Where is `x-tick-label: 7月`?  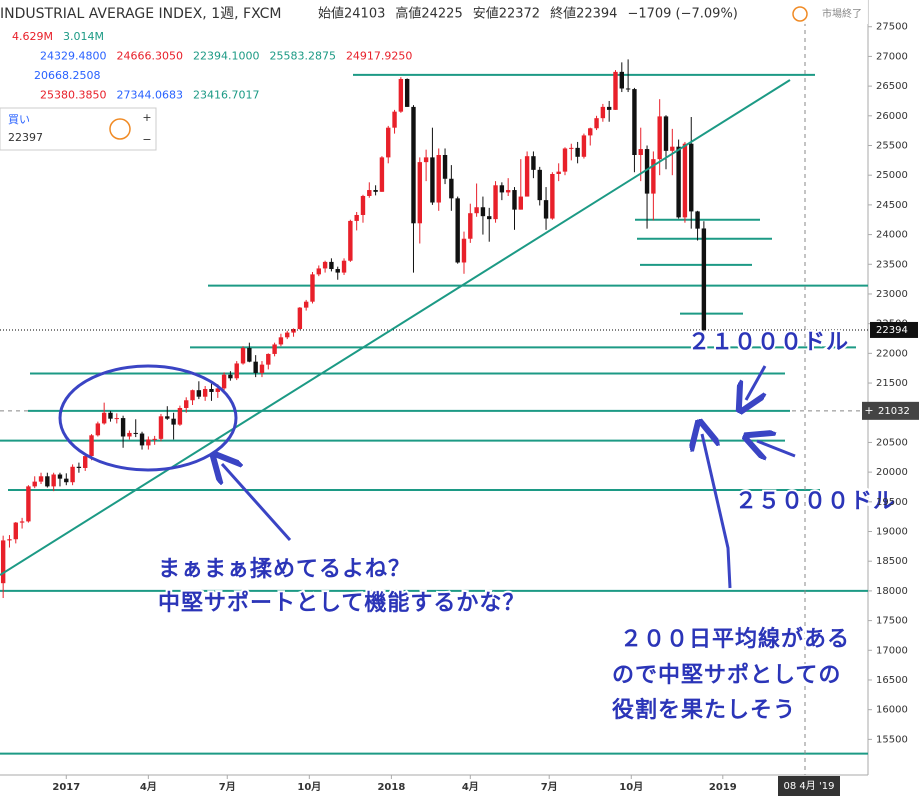 x-tick-label: 7月 is located at coordinates (227, 787).